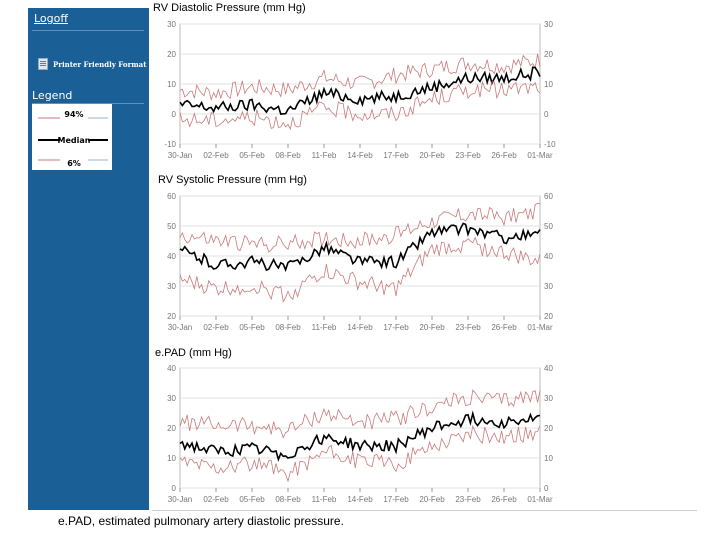 The width and height of the screenshot is (720, 540). I want to click on legend-item-6: 6%, so click(73, 163).